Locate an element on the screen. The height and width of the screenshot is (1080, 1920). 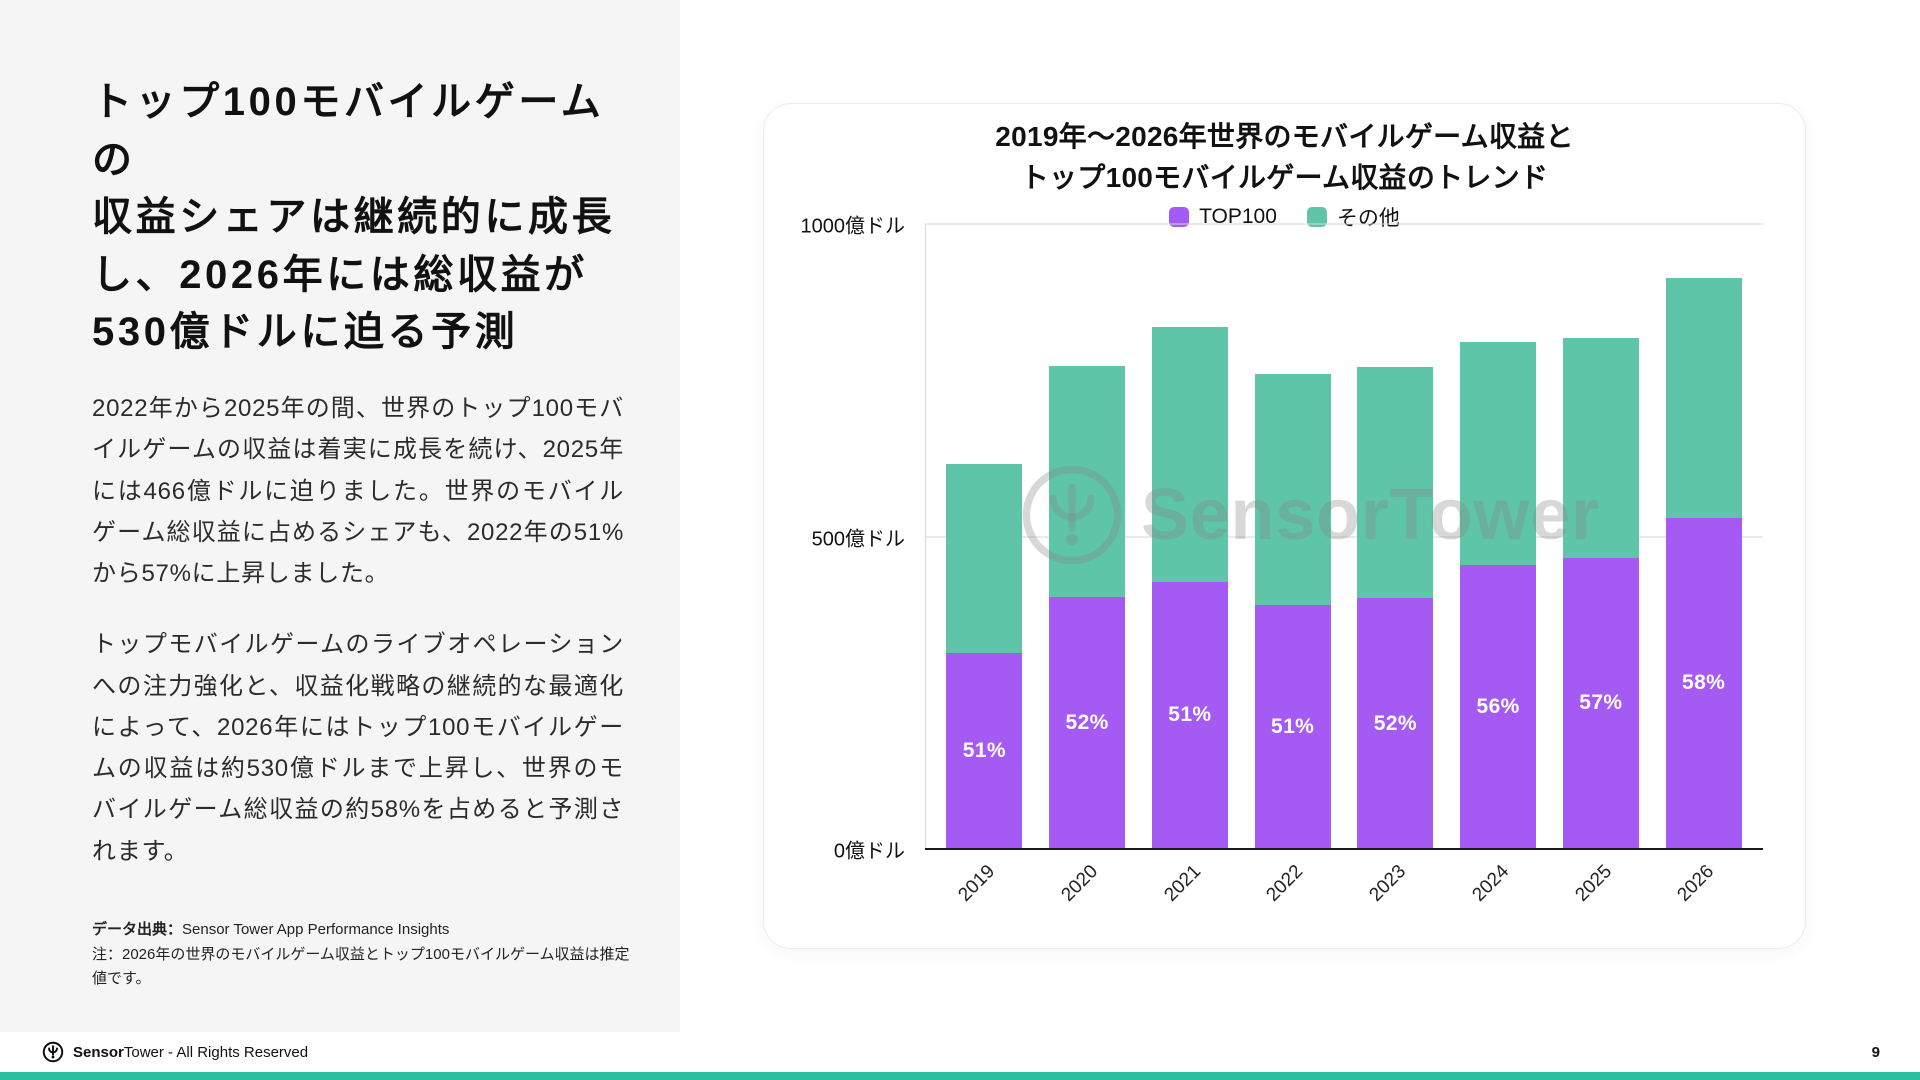
sensor-tower-logo-icon is located at coordinates (53, 1052).